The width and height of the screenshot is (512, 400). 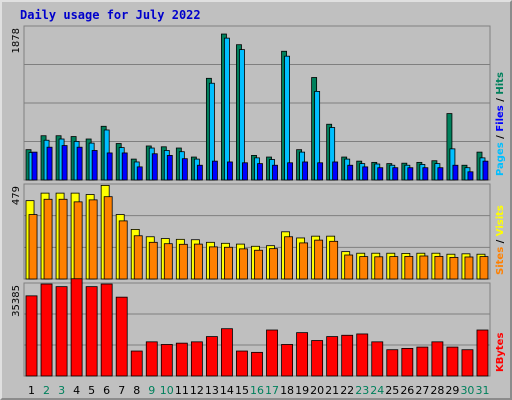 I want to click on day-label: 3, so click(x=61, y=390).